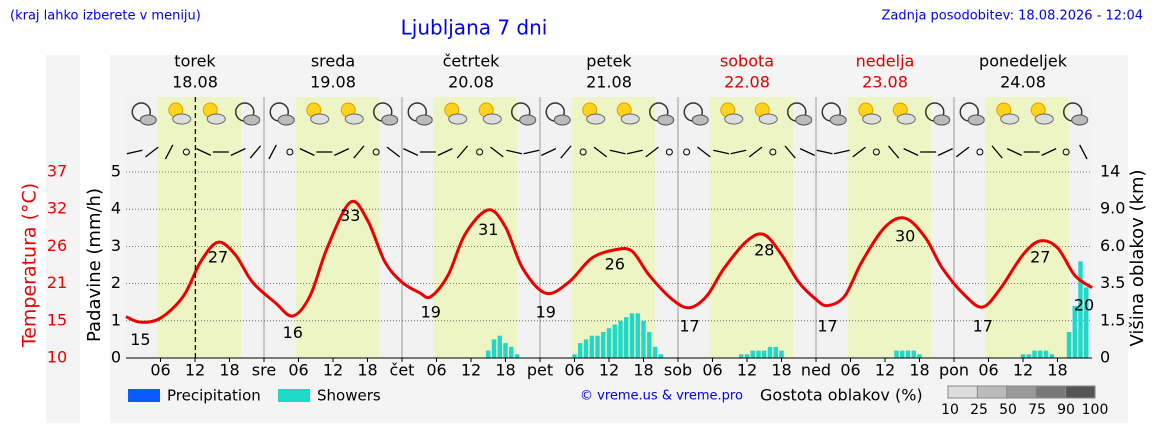 This screenshot has width=1152, height=447. I want to click on y2-tick-label: 0, so click(1105, 357).